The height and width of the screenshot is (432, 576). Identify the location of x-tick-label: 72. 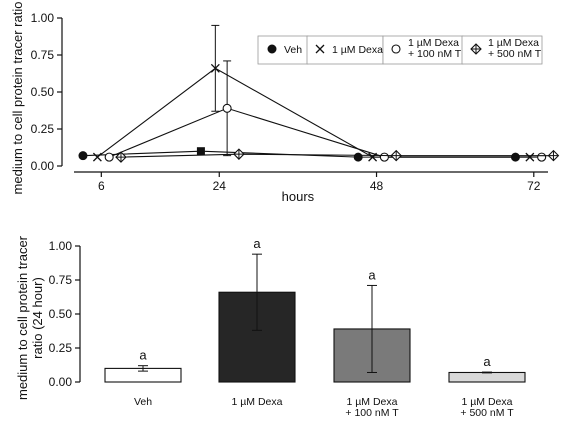
(534, 186).